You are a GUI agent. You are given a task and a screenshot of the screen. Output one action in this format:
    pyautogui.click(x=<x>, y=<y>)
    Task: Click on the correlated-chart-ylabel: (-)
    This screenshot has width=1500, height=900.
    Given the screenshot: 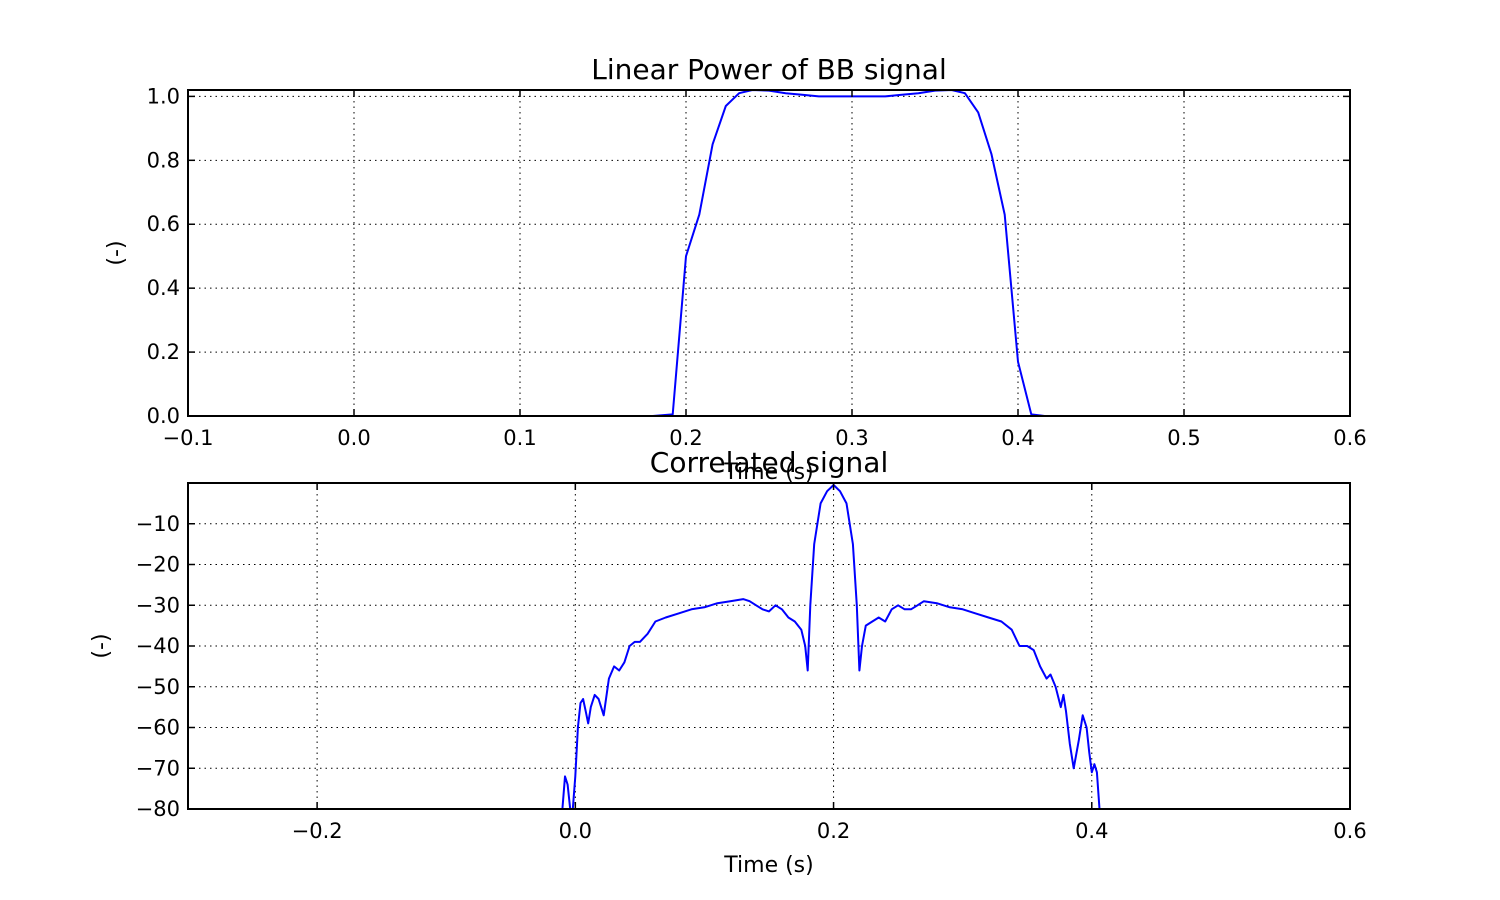 What is the action you would take?
    pyautogui.click(x=101, y=645)
    